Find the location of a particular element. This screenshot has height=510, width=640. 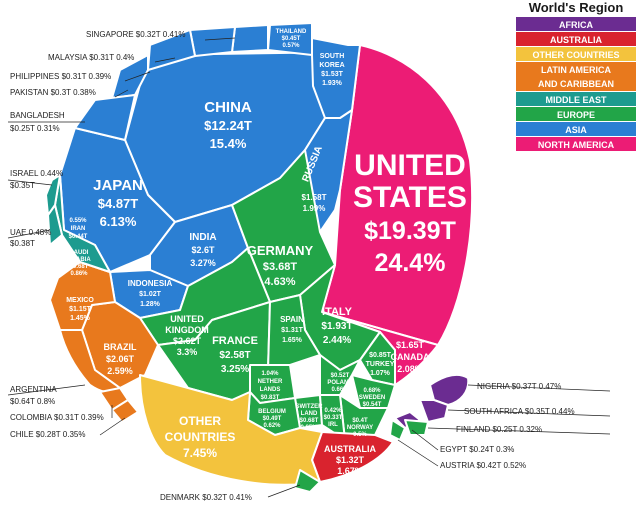

cell-label-line: SPAIN is located at coordinates (292, 319).